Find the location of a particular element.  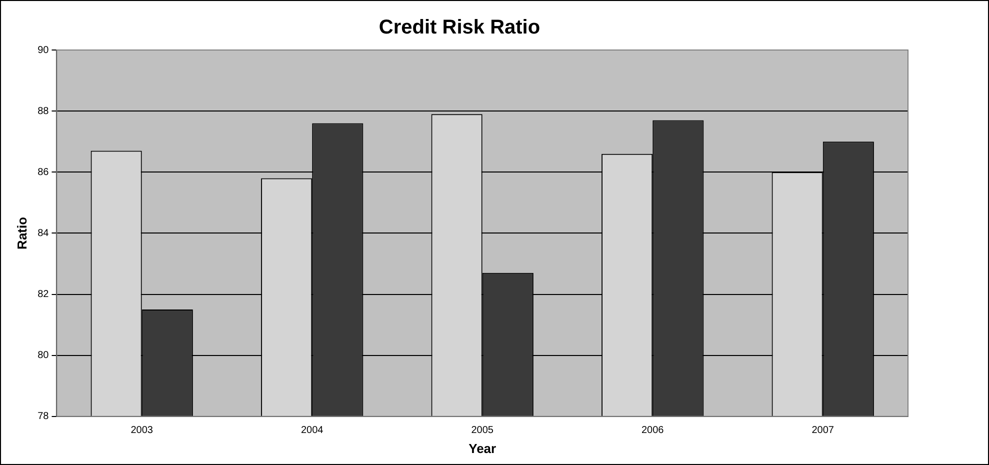

x-axis-title: Year is located at coordinates (482, 448).